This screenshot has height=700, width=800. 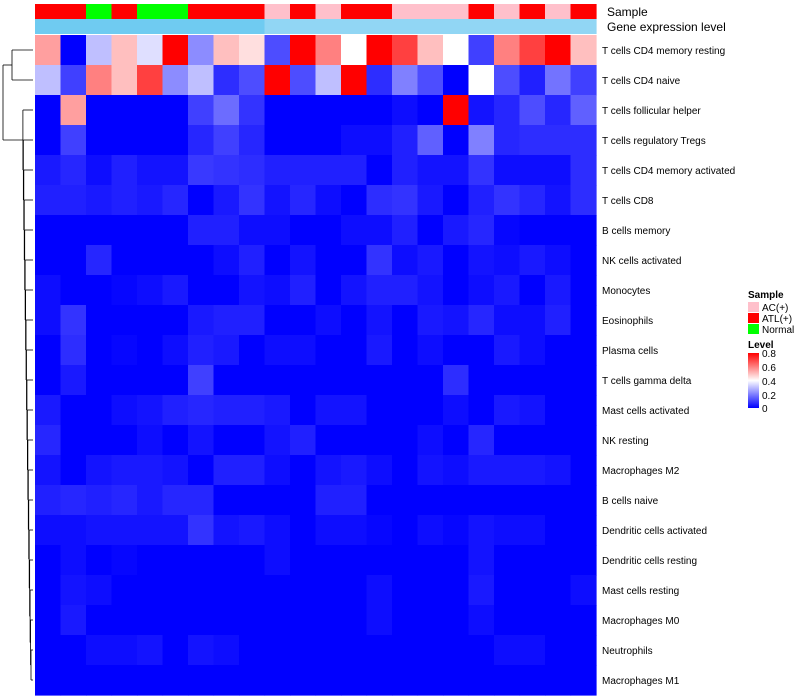 I want to click on heatmap-cell-r20-c11, so click(x=303, y=620).